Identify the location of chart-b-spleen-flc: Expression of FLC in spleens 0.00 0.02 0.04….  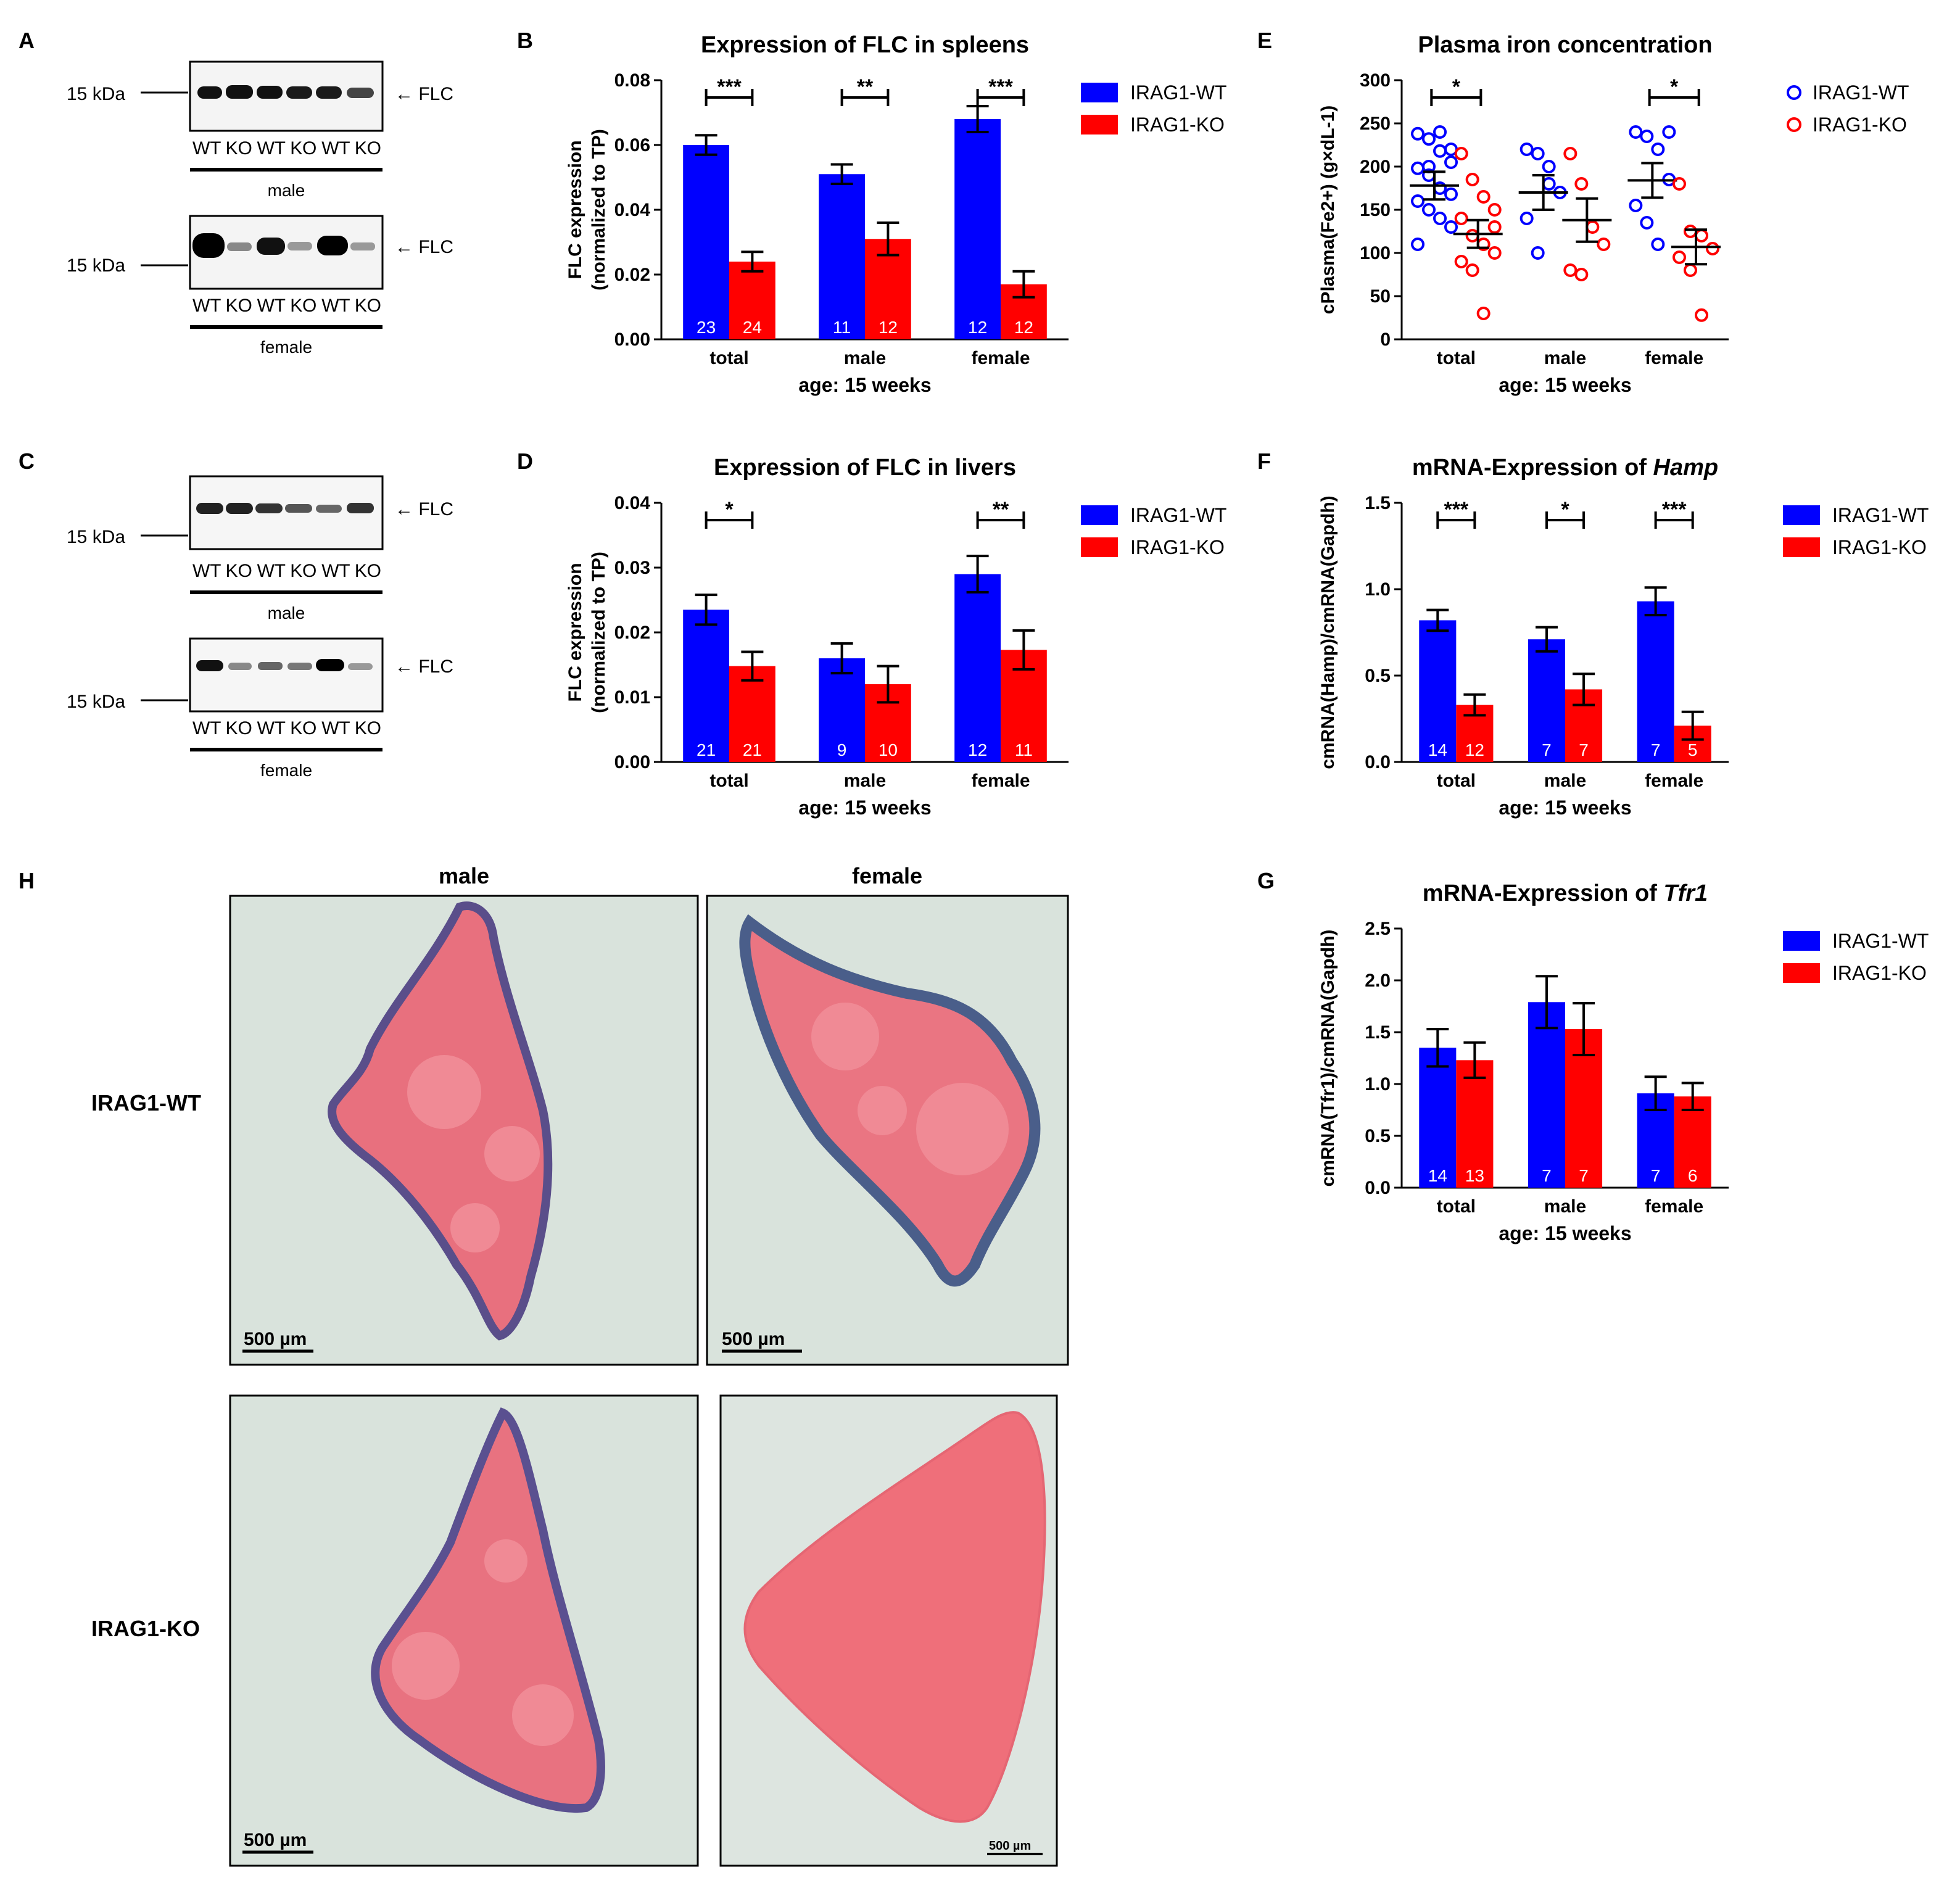
(895, 214).